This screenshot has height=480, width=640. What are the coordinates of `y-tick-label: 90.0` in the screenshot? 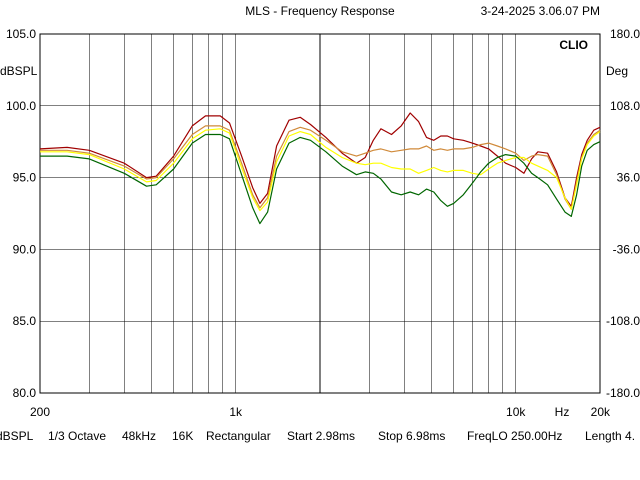 It's located at (25, 249).